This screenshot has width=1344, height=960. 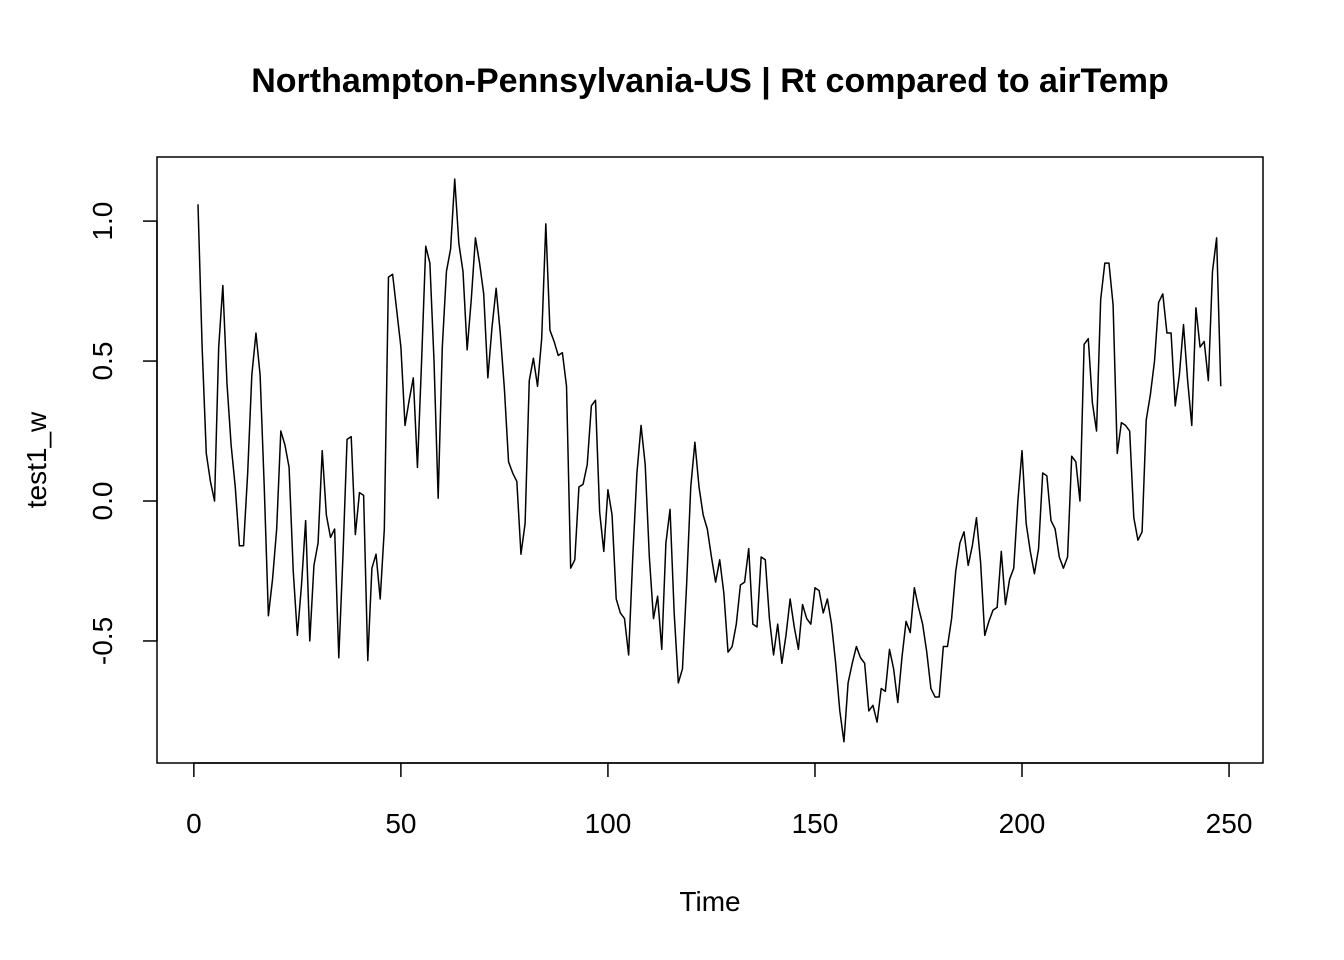 I want to click on y-tick-label: 0.5, so click(x=102, y=361).